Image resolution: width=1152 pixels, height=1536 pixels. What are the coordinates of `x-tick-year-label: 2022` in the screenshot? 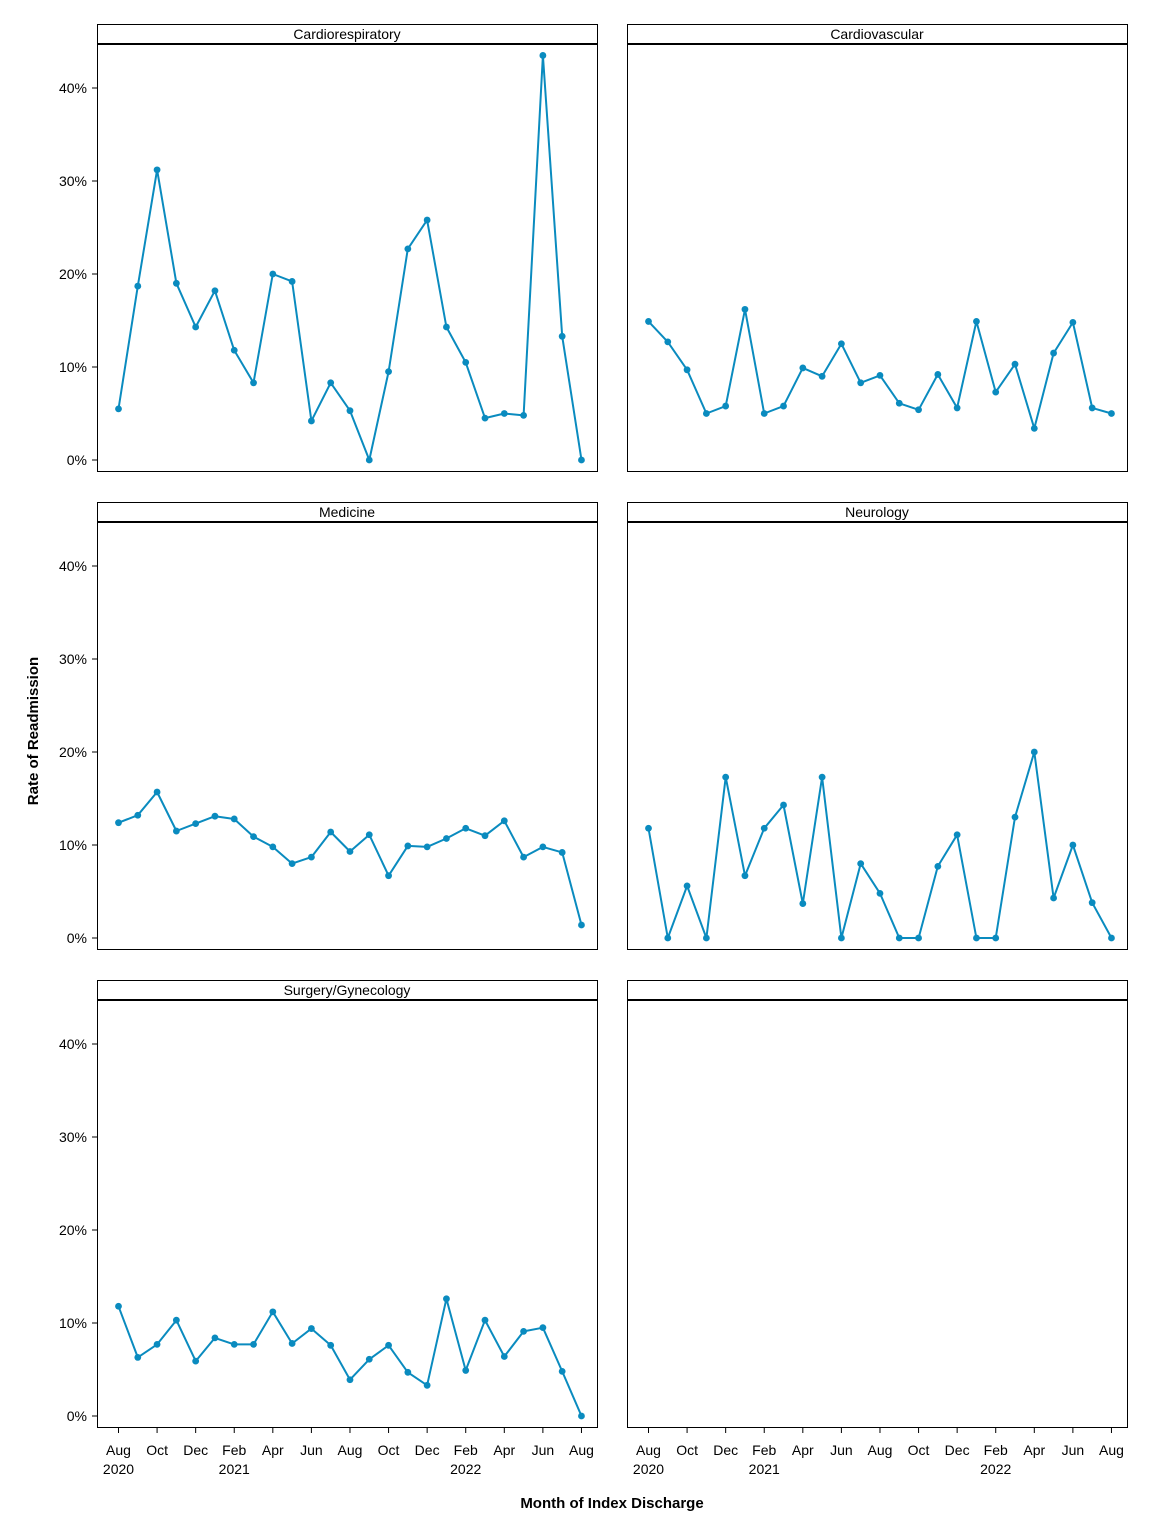 It's located at (465, 1469).